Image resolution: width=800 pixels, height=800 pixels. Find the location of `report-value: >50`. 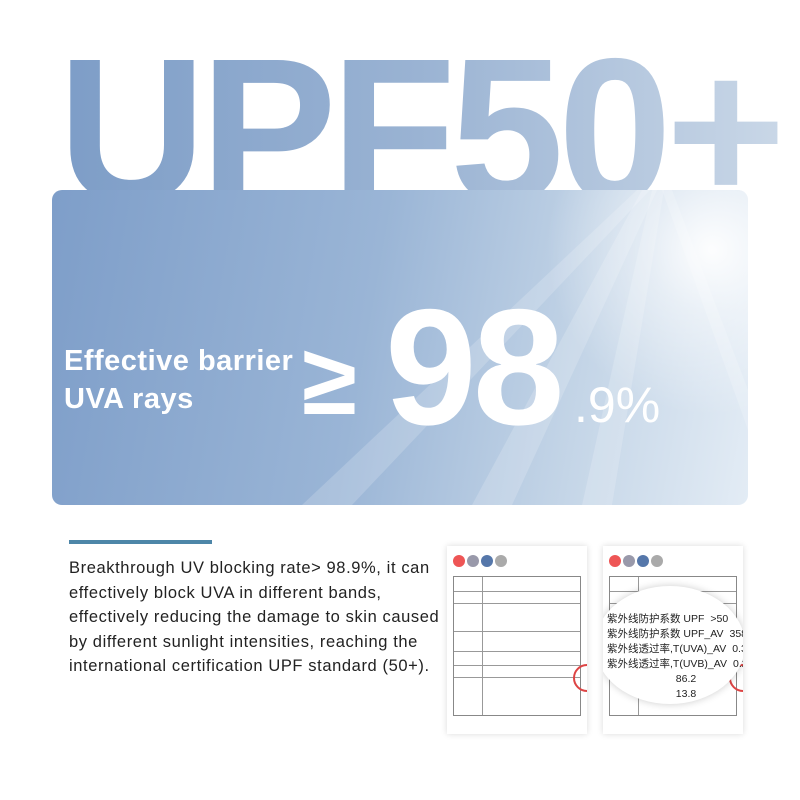

report-value: >50 is located at coordinates (719, 619).